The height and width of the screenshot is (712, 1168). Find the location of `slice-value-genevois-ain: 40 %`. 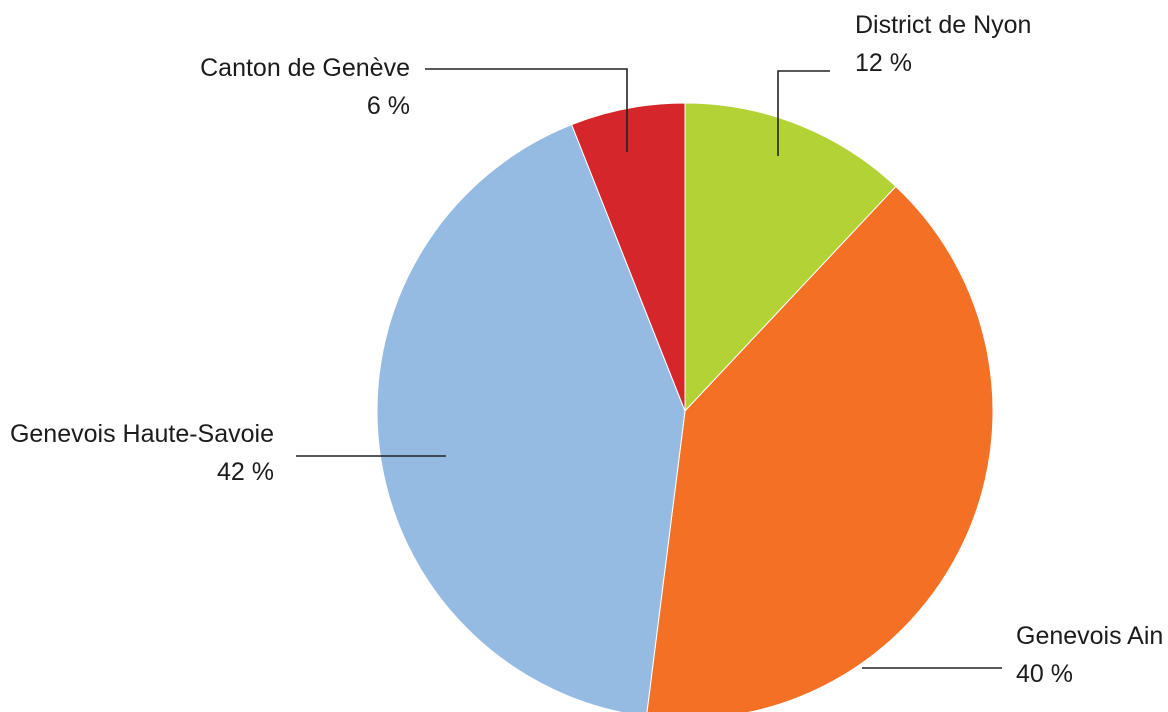

slice-value-genevois-ain: 40 % is located at coordinates (1044, 674).